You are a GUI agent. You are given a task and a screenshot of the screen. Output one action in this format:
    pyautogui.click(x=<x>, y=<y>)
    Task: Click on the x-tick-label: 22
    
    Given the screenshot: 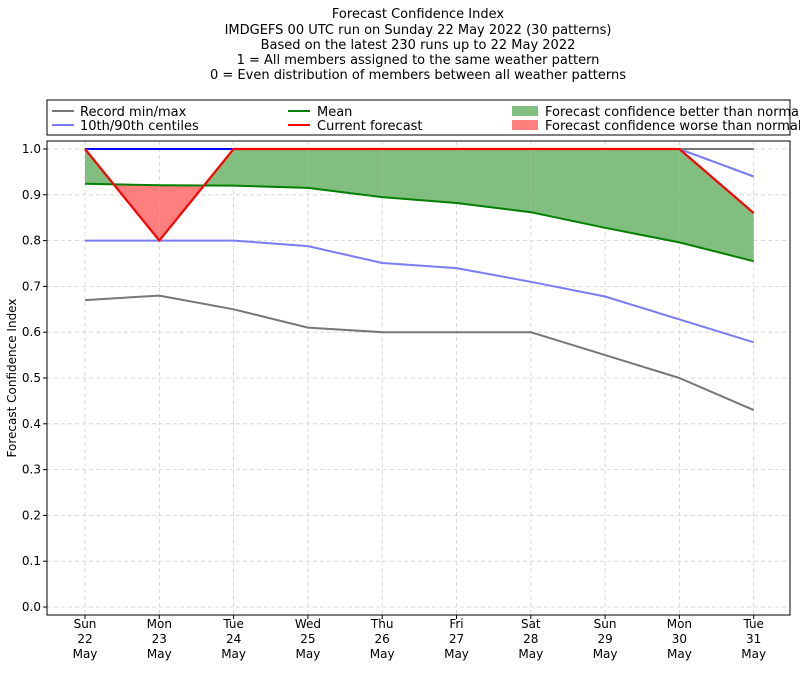 What is the action you would take?
    pyautogui.click(x=84, y=639)
    